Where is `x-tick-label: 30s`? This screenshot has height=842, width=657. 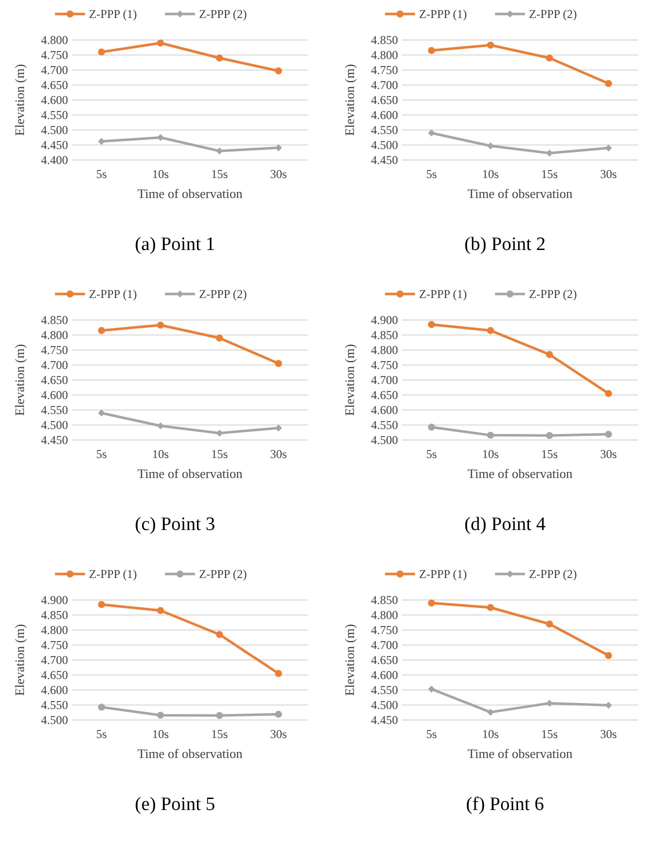 x-tick-label: 30s is located at coordinates (609, 174).